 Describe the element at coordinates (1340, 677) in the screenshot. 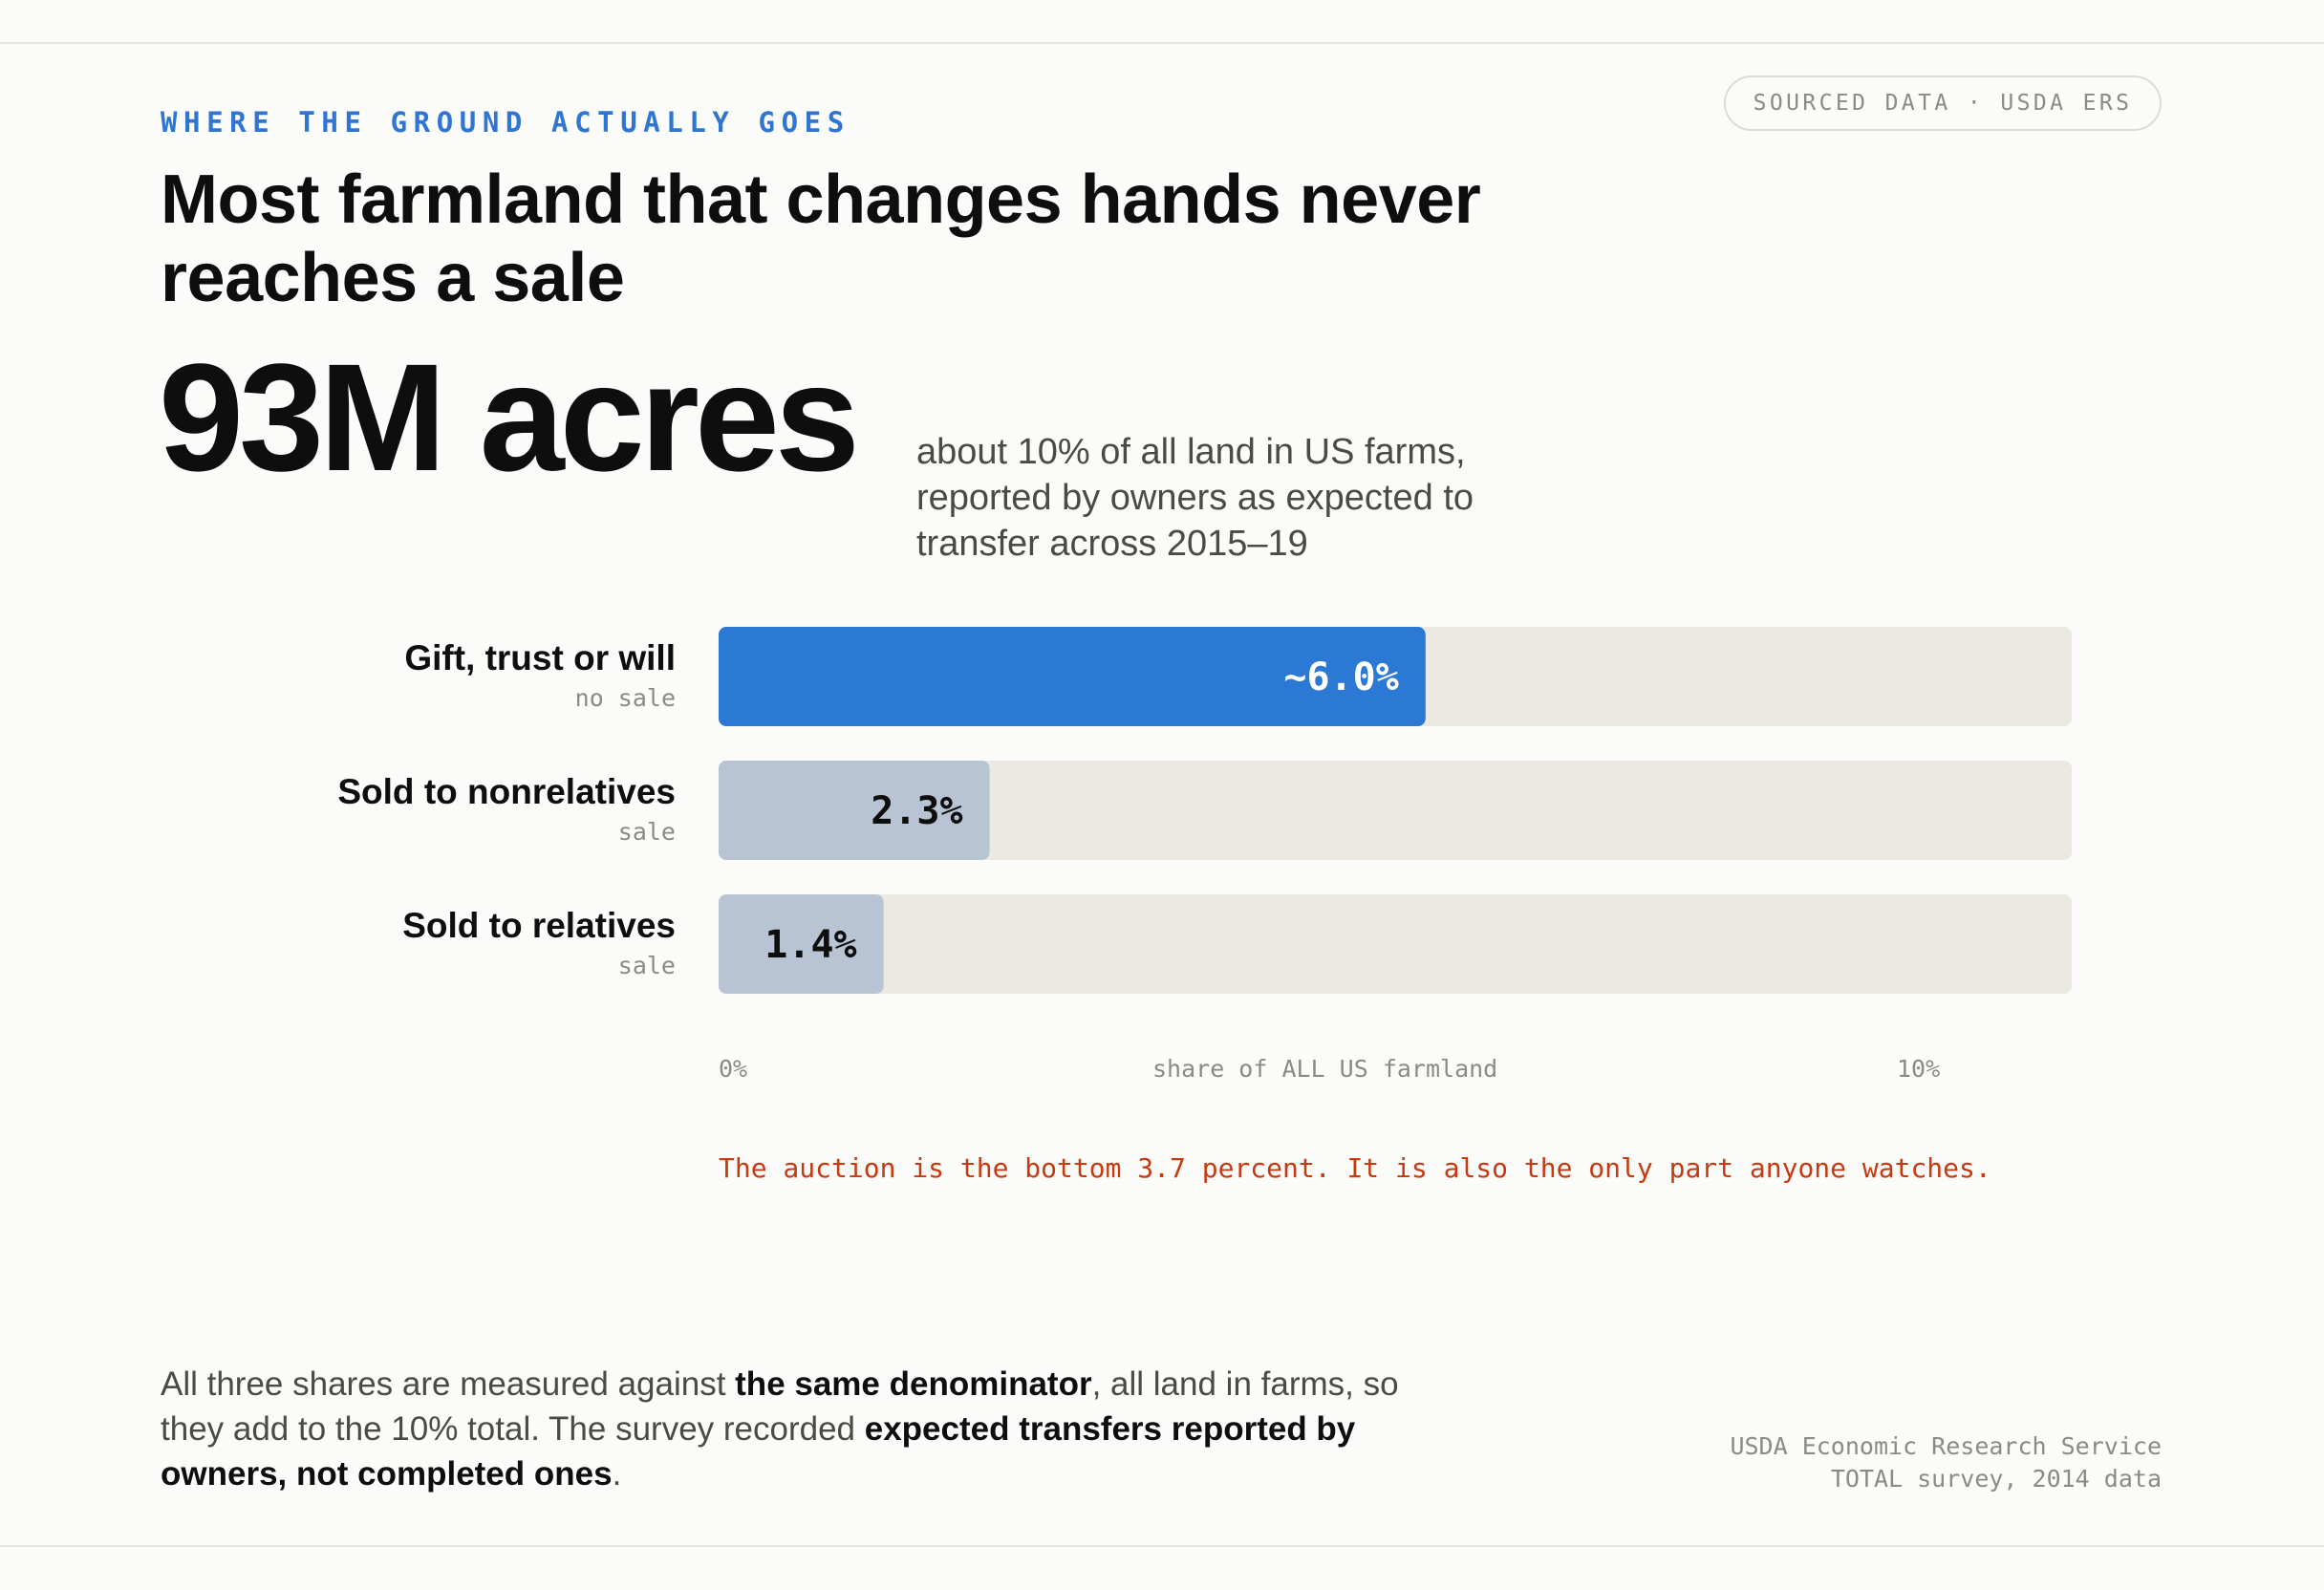

I see `bar-value-label: ~6.0%` at that location.